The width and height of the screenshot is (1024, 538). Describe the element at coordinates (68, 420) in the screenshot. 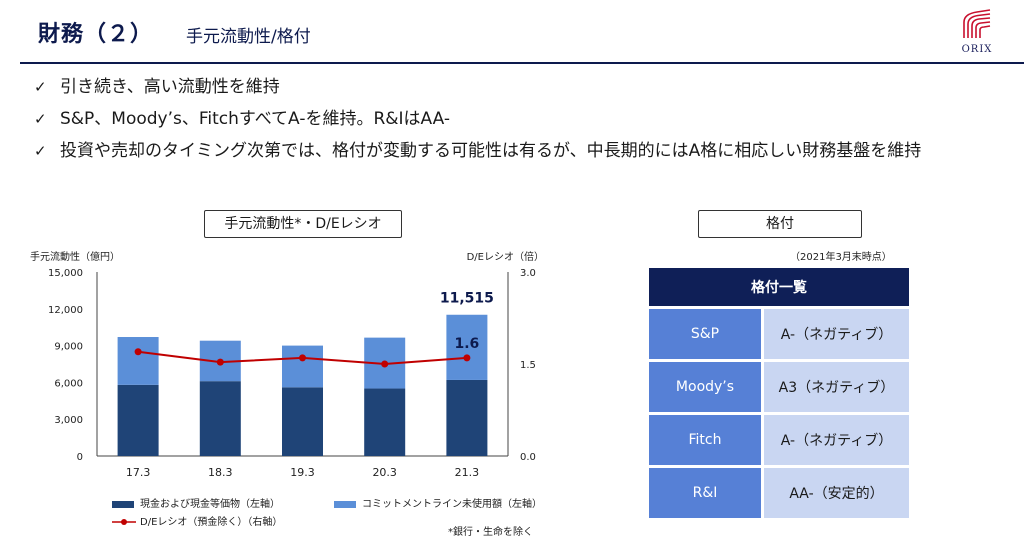

I see `y-tick-label: 3,000` at that location.